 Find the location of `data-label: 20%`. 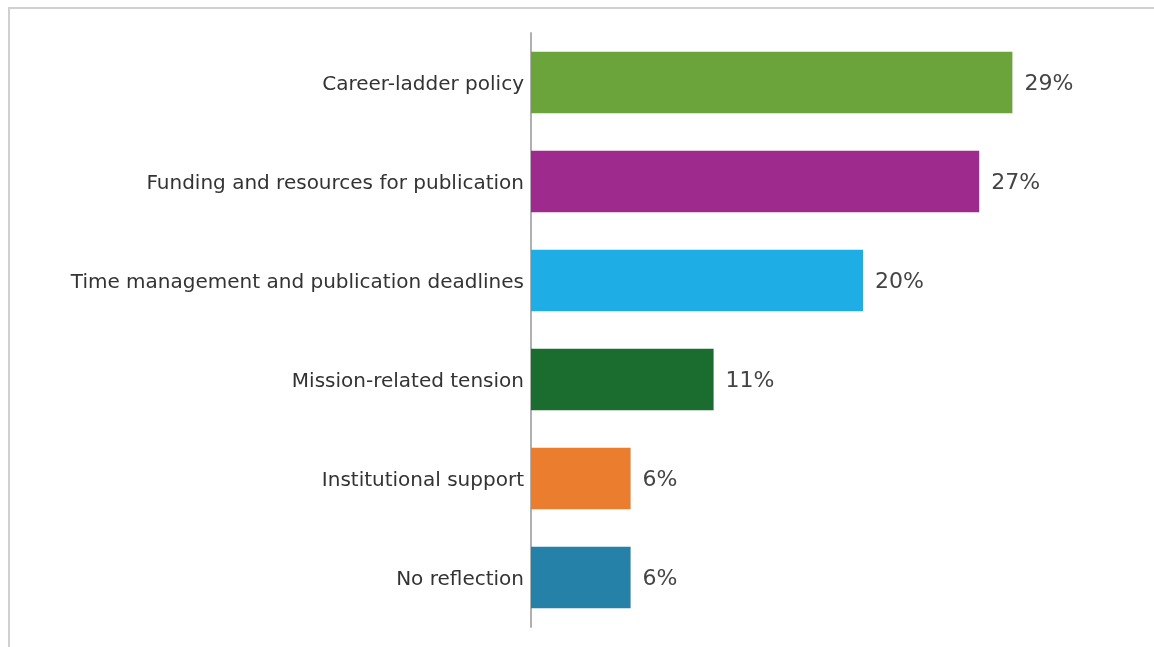

data-label: 20% is located at coordinates (899, 280).